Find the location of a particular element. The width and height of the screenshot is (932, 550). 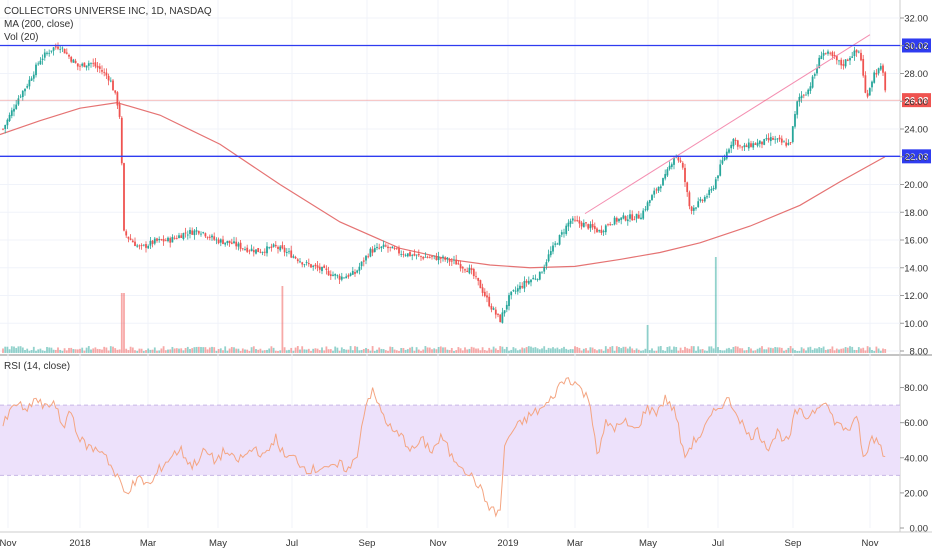

price-badge is located at coordinates (916, 45).